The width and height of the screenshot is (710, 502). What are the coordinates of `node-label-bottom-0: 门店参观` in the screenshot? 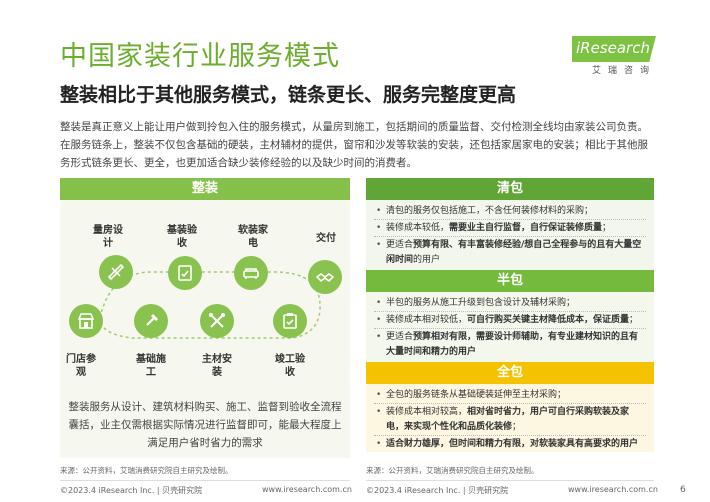 It's located at (81, 366).